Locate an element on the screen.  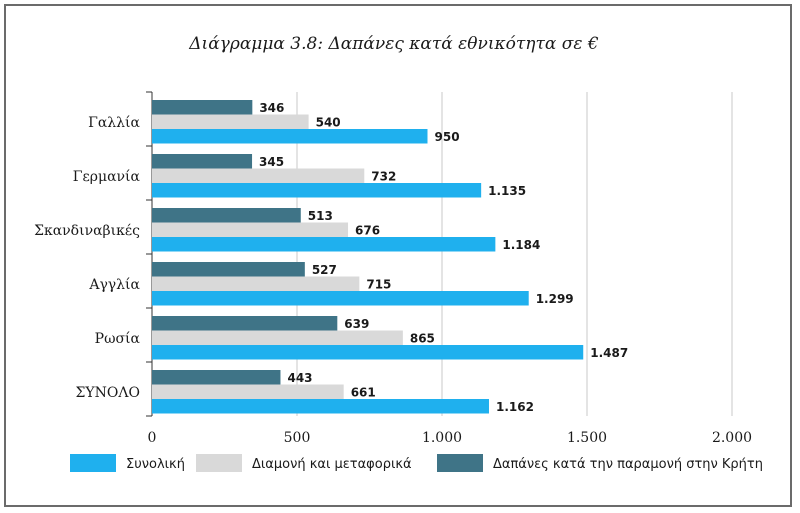
data-label: 527 is located at coordinates (324, 270).